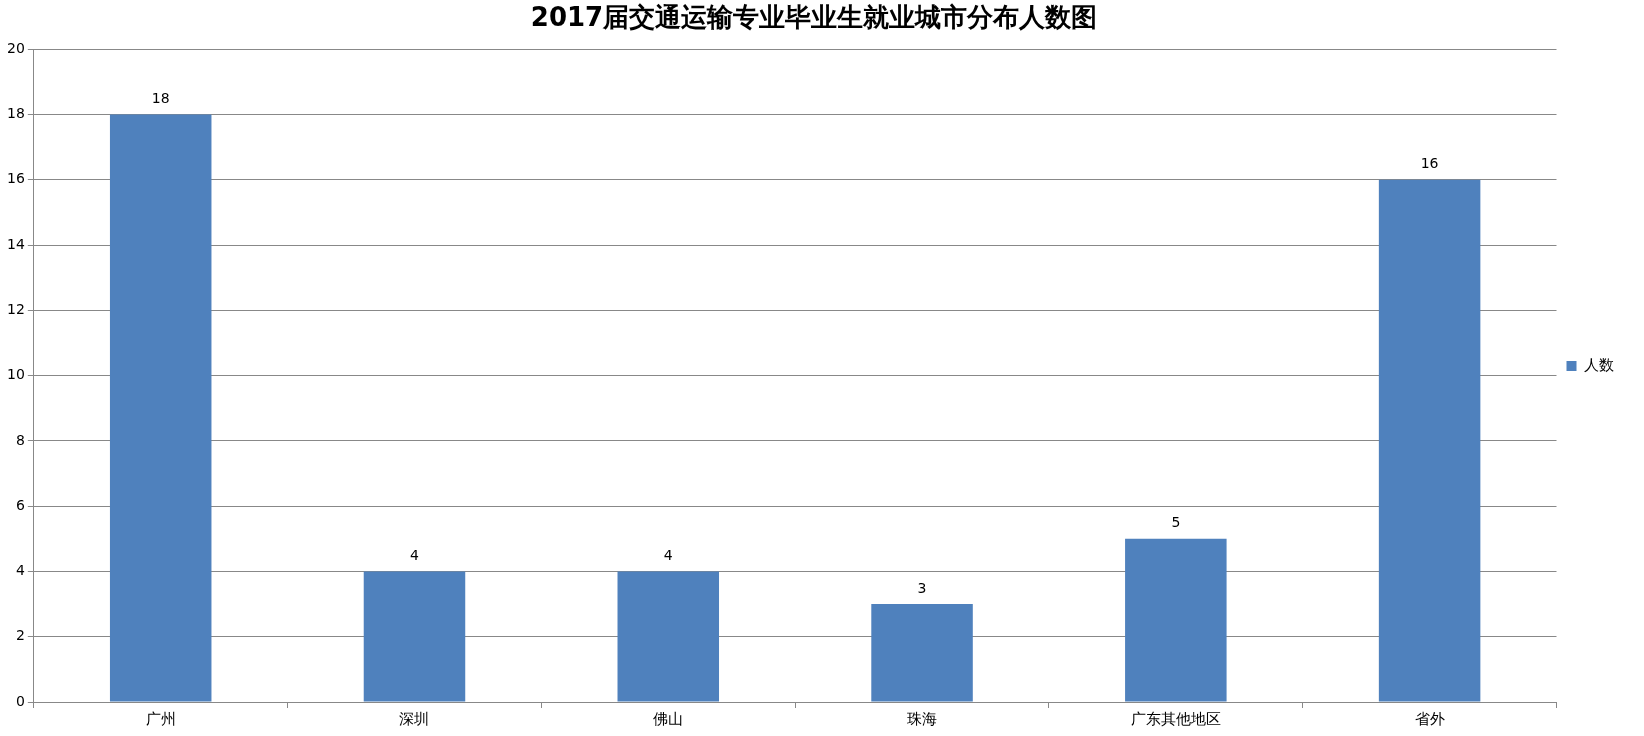  What do you see at coordinates (20, 700) in the screenshot?
I see `y-tick-label: 0` at bounding box center [20, 700].